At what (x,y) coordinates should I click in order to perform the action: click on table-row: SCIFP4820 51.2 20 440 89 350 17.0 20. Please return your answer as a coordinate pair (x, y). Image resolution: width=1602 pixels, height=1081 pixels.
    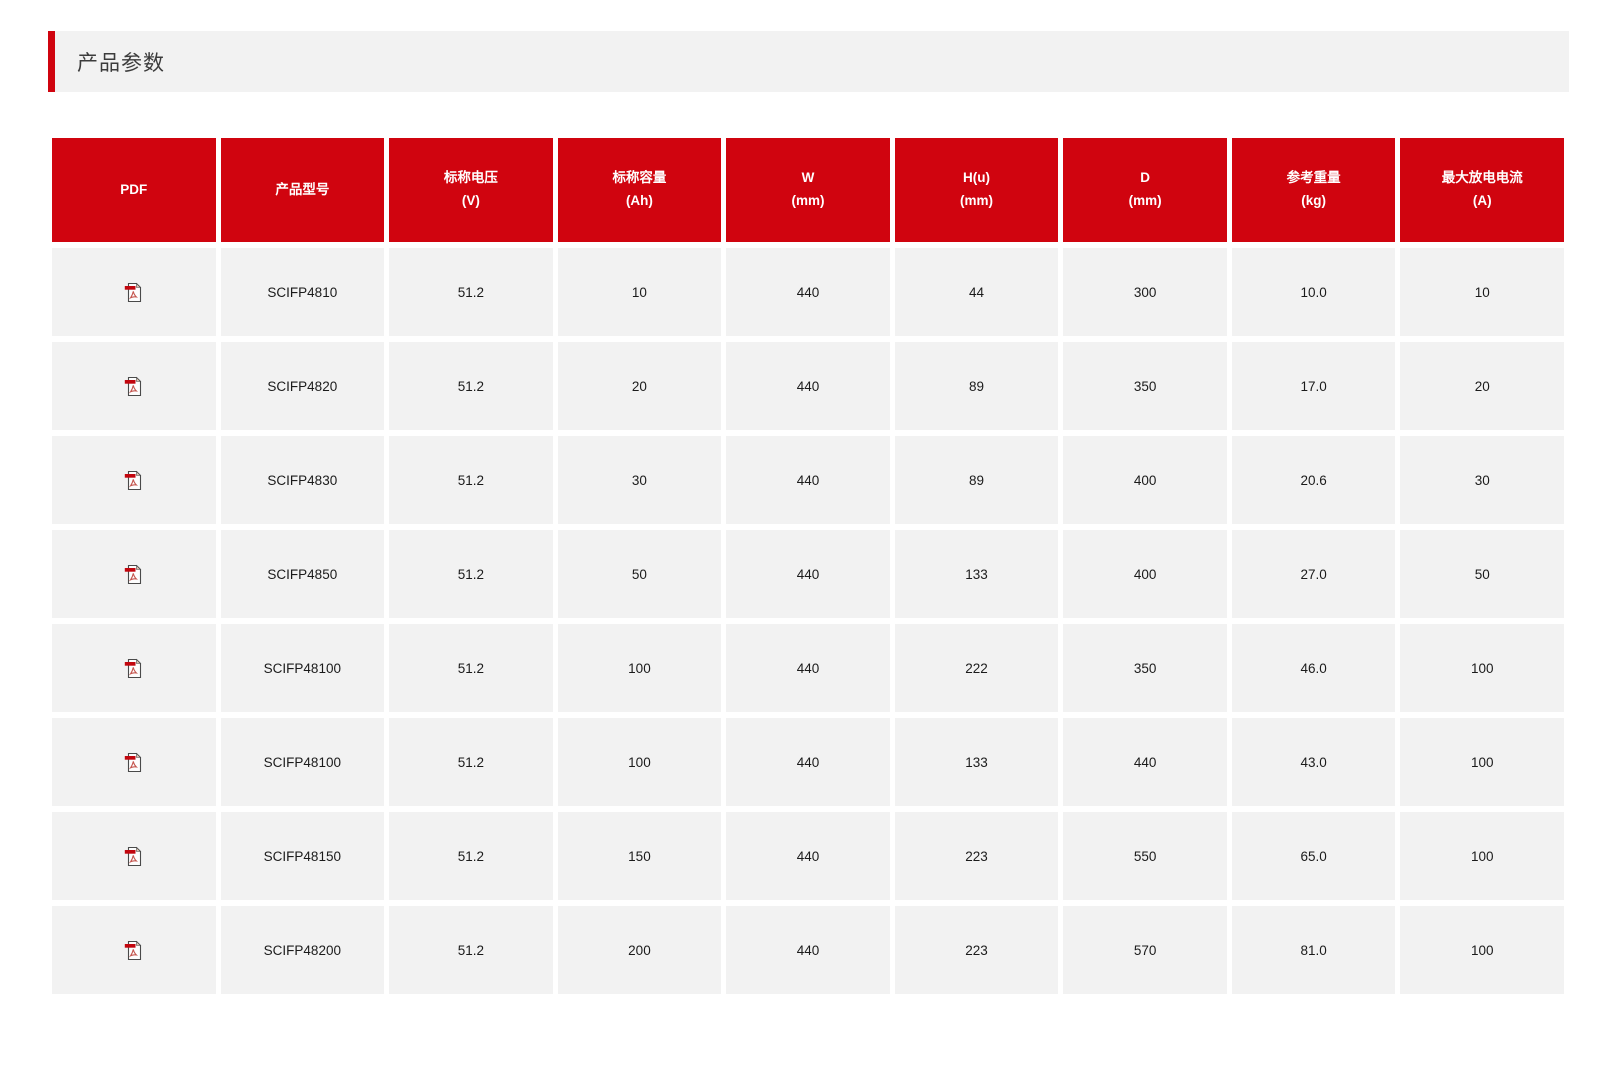
    Looking at the image, I should click on (808, 386).